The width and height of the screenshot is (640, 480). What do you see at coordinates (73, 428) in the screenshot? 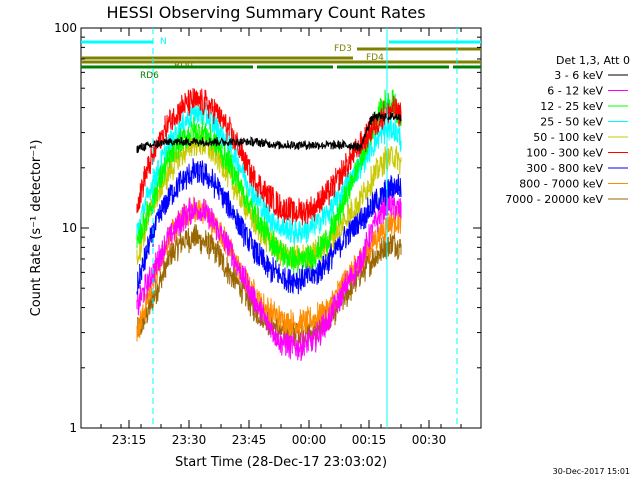
I see `y-tick-label: 1` at bounding box center [73, 428].